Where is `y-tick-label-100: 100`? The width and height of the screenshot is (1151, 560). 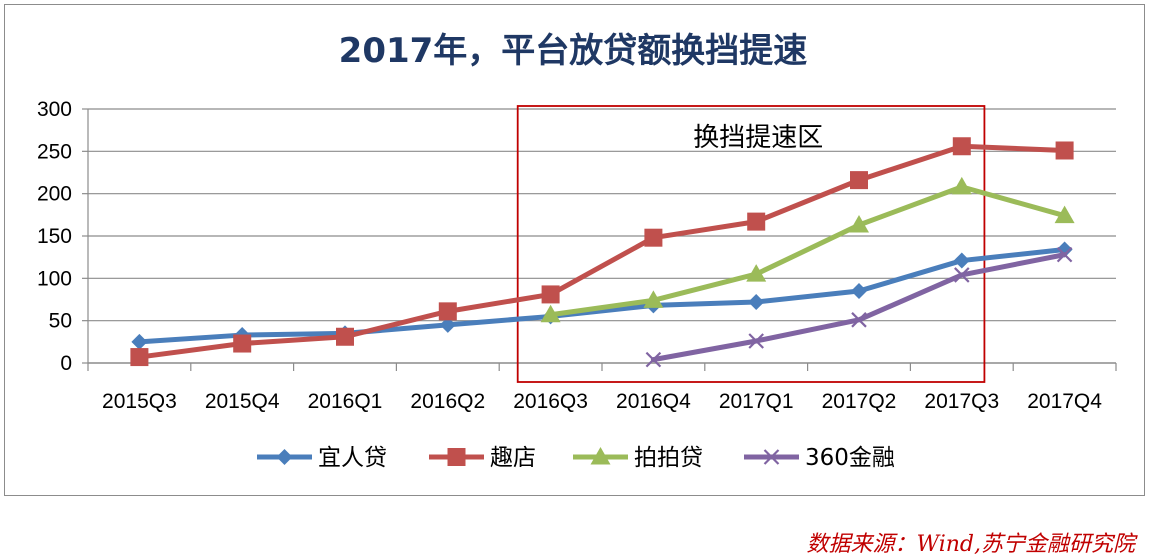
y-tick-label-100: 100 is located at coordinates (54, 278).